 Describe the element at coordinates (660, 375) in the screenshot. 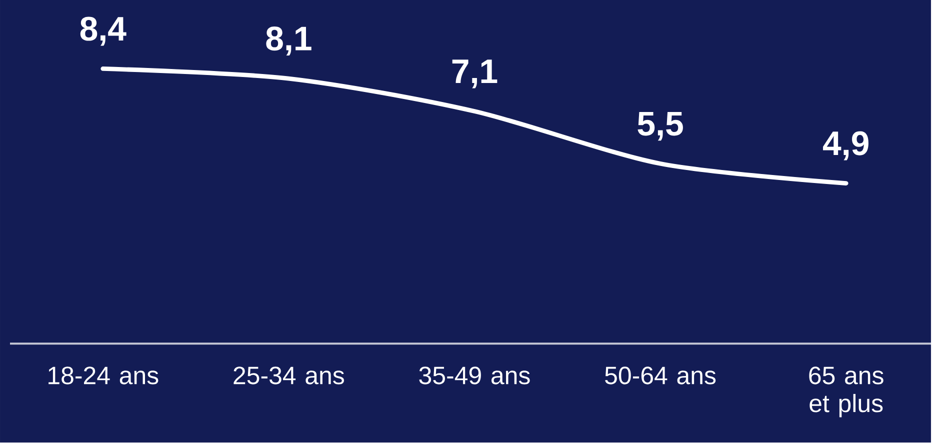

I see `x-tick-label: 50-64 ans` at that location.